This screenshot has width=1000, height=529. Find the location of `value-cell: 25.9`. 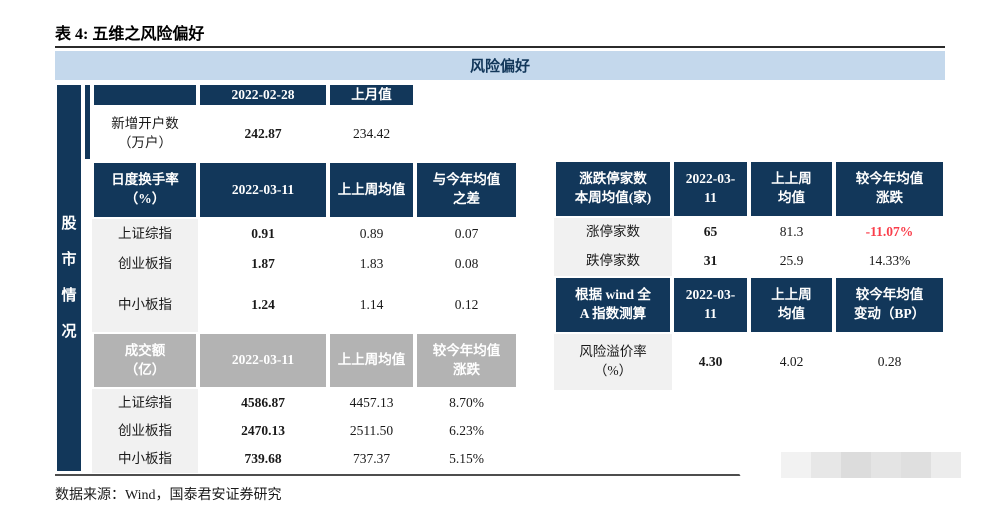

value-cell: 25.9 is located at coordinates (791, 261).